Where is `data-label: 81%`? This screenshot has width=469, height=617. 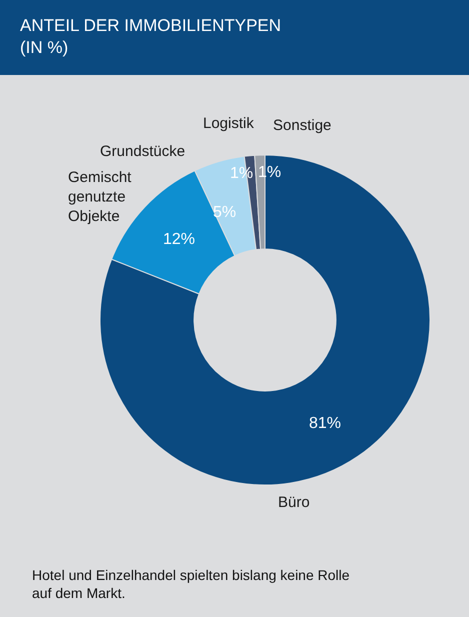
data-label: 81% is located at coordinates (325, 423).